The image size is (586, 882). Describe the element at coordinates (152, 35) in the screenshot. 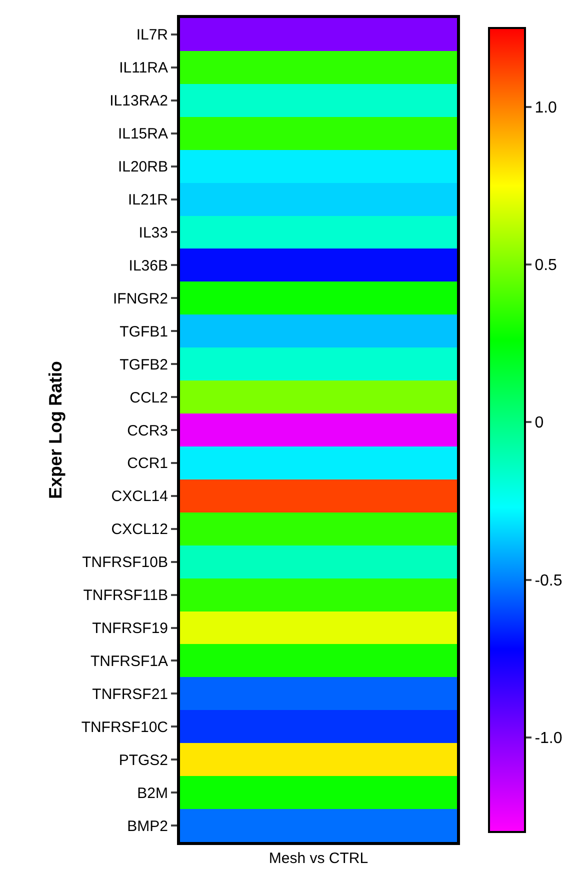

I see `y-tick-label: IL7R` at that location.